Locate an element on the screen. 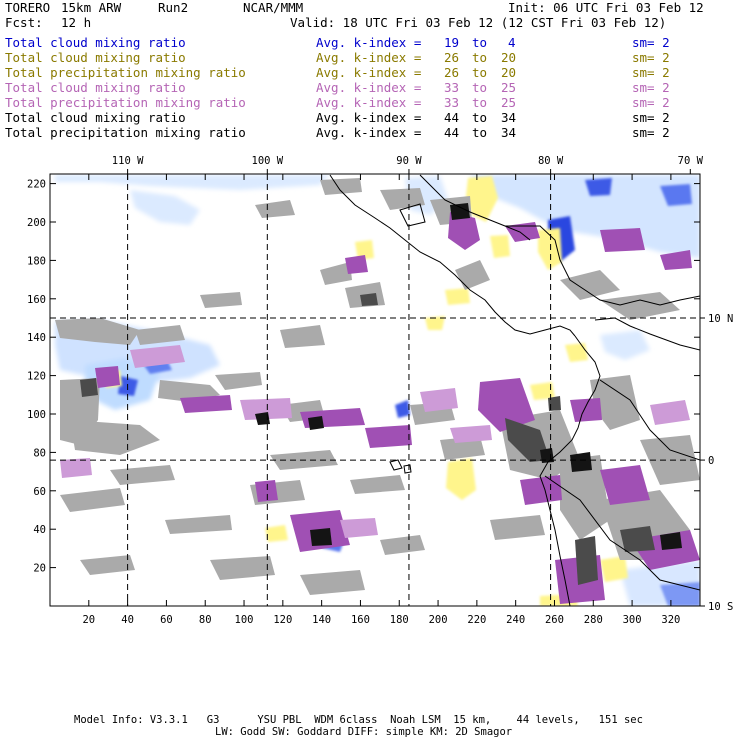 This screenshot has width=740, height=740. y-tick-label: 60 is located at coordinates (39, 492).